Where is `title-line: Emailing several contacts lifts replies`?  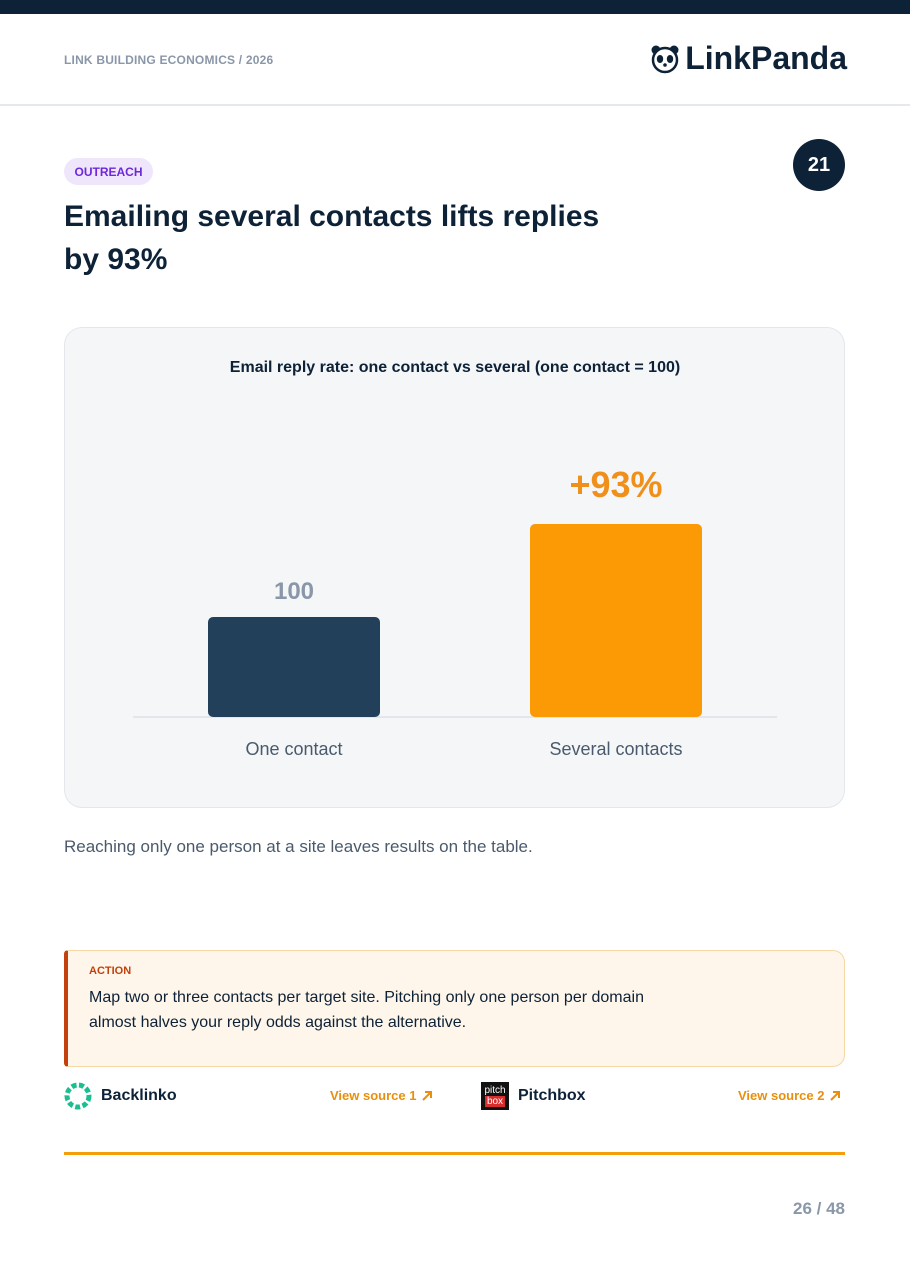 title-line: Emailing several contacts lifts replies is located at coordinates (332, 216).